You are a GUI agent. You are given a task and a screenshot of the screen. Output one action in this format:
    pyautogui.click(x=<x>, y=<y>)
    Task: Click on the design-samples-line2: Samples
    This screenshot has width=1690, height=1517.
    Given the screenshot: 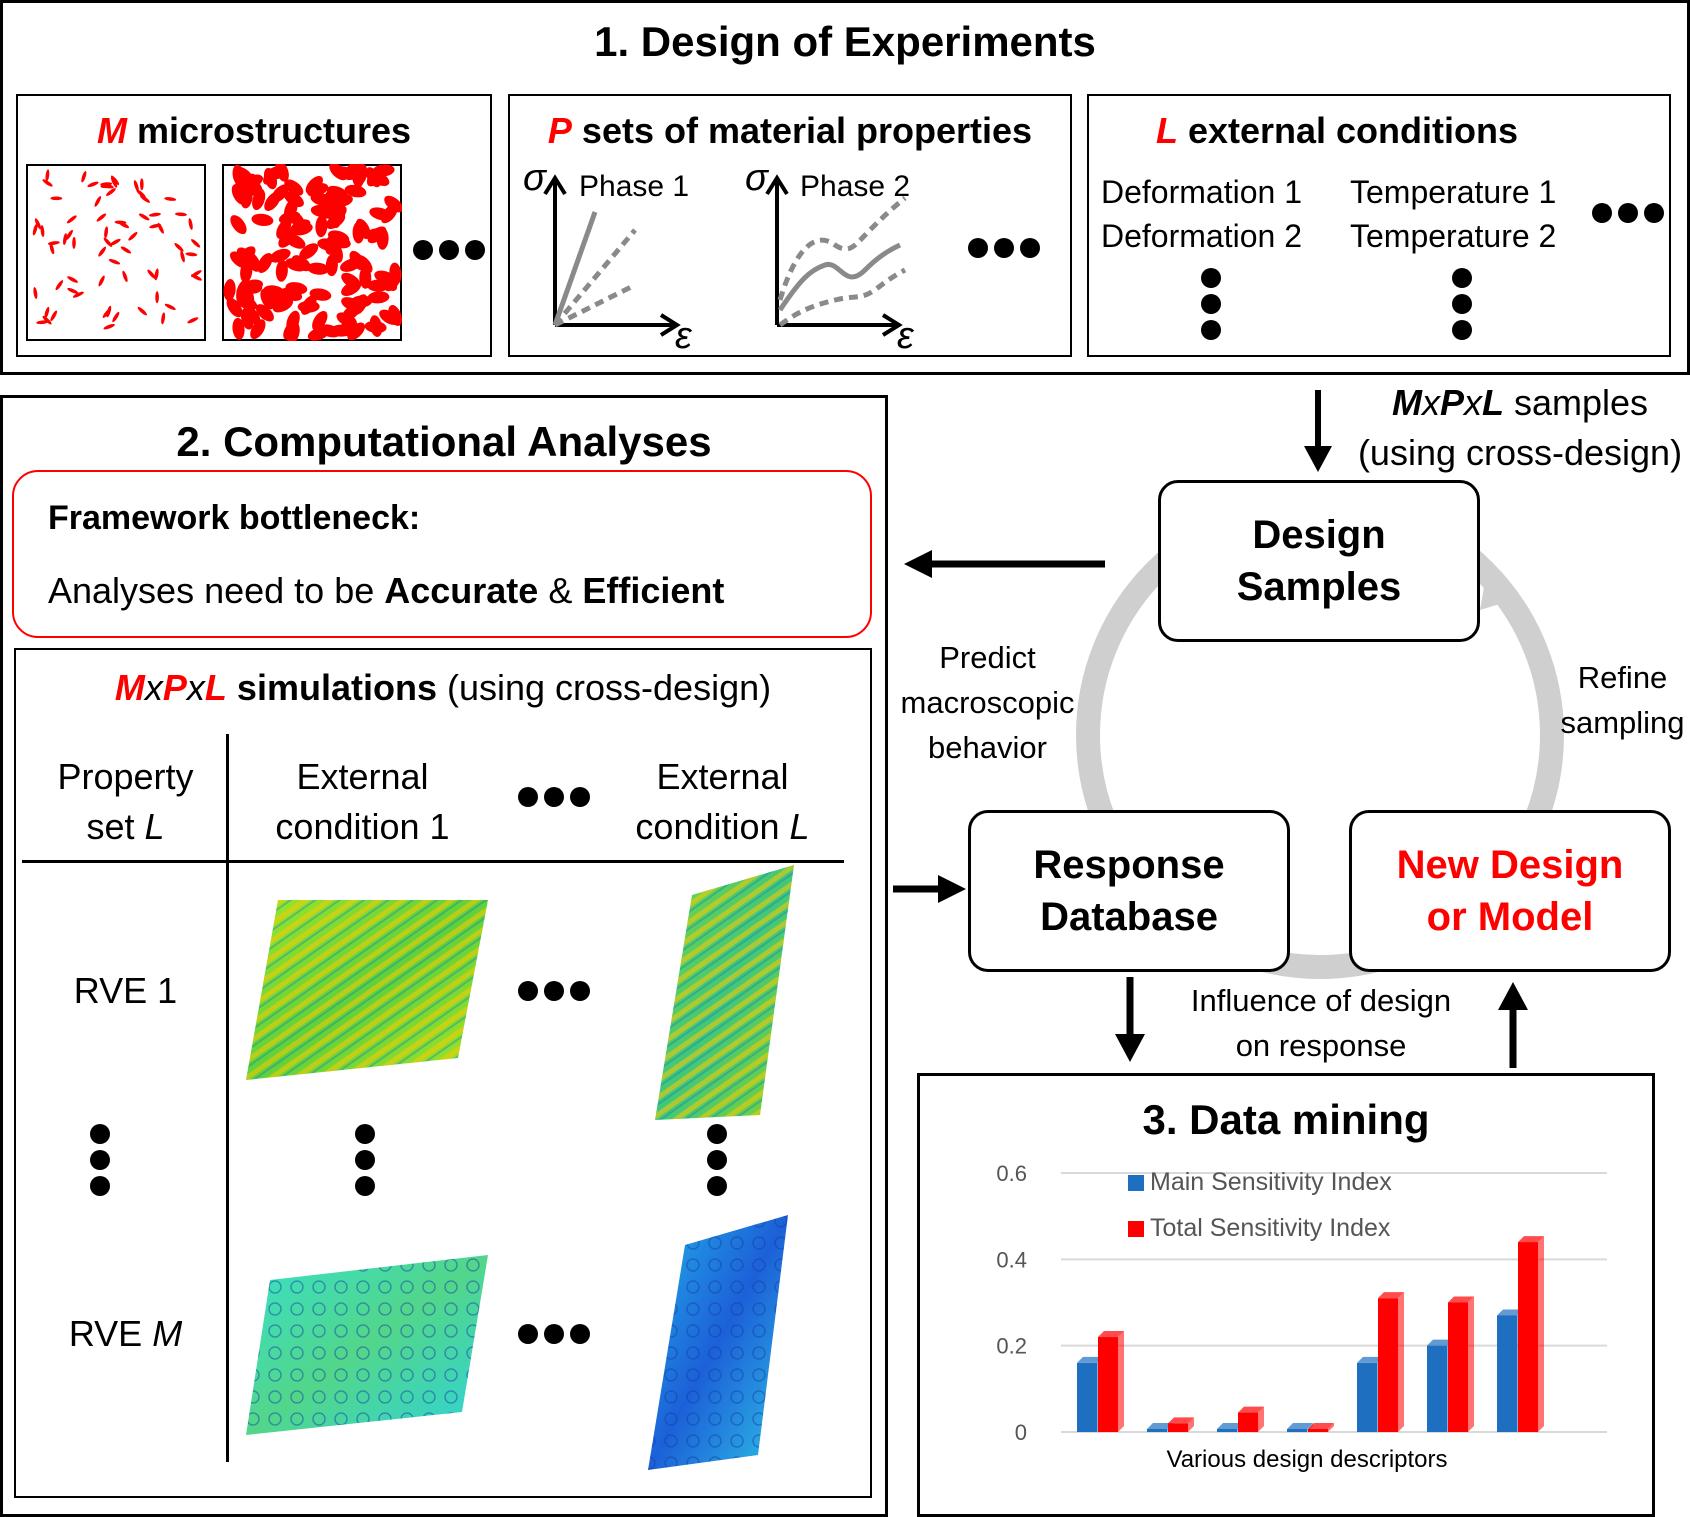 What is the action you would take?
    pyautogui.click(x=1319, y=587)
    